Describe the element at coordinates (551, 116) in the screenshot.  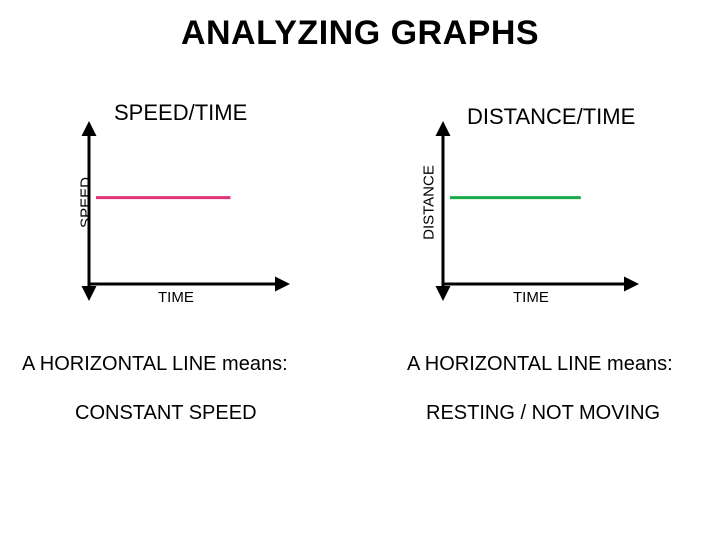
I see `distance-chart-title: DISTANCE/TIME` at that location.